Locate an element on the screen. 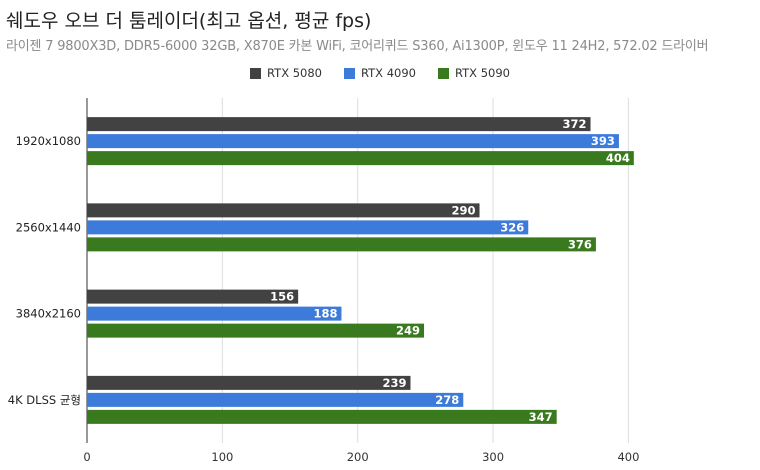 The width and height of the screenshot is (760, 470). legend-label-2: RTX 5090 is located at coordinates (482, 73).